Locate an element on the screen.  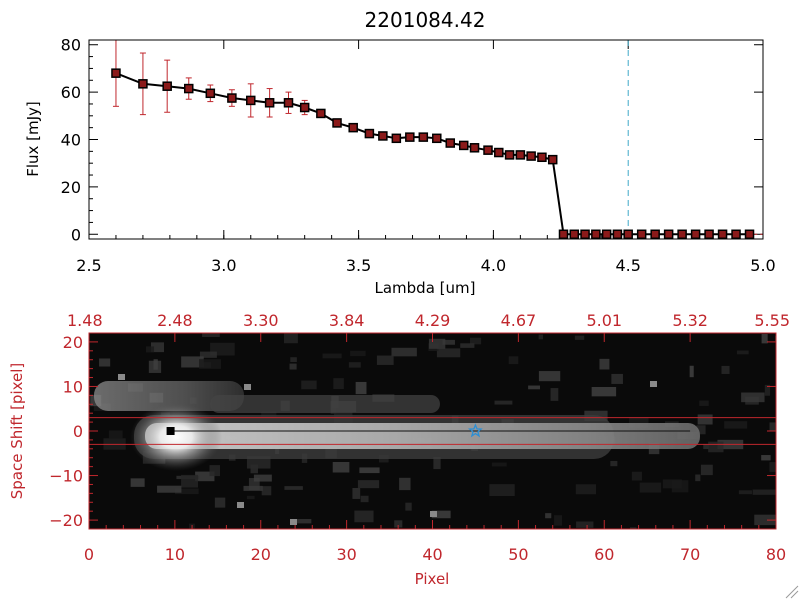
trace-core is located at coordinates (422, 436).